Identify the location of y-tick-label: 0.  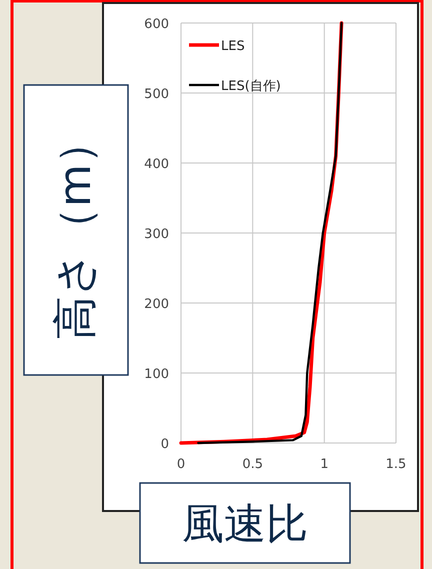
(164, 444).